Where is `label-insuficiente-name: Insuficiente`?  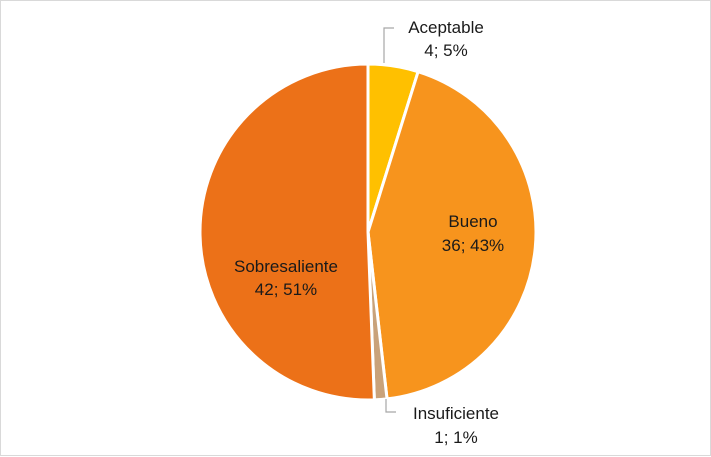 label-insuficiente-name: Insuficiente is located at coordinates (456, 413).